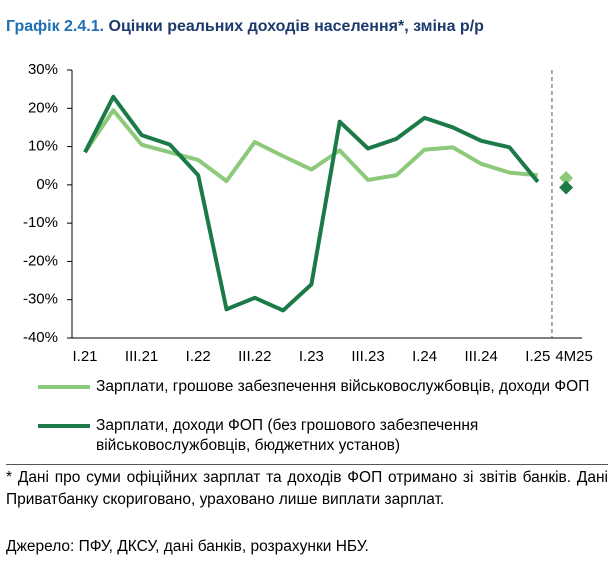  I want to click on x-tick-label: I.25, so click(537, 356).